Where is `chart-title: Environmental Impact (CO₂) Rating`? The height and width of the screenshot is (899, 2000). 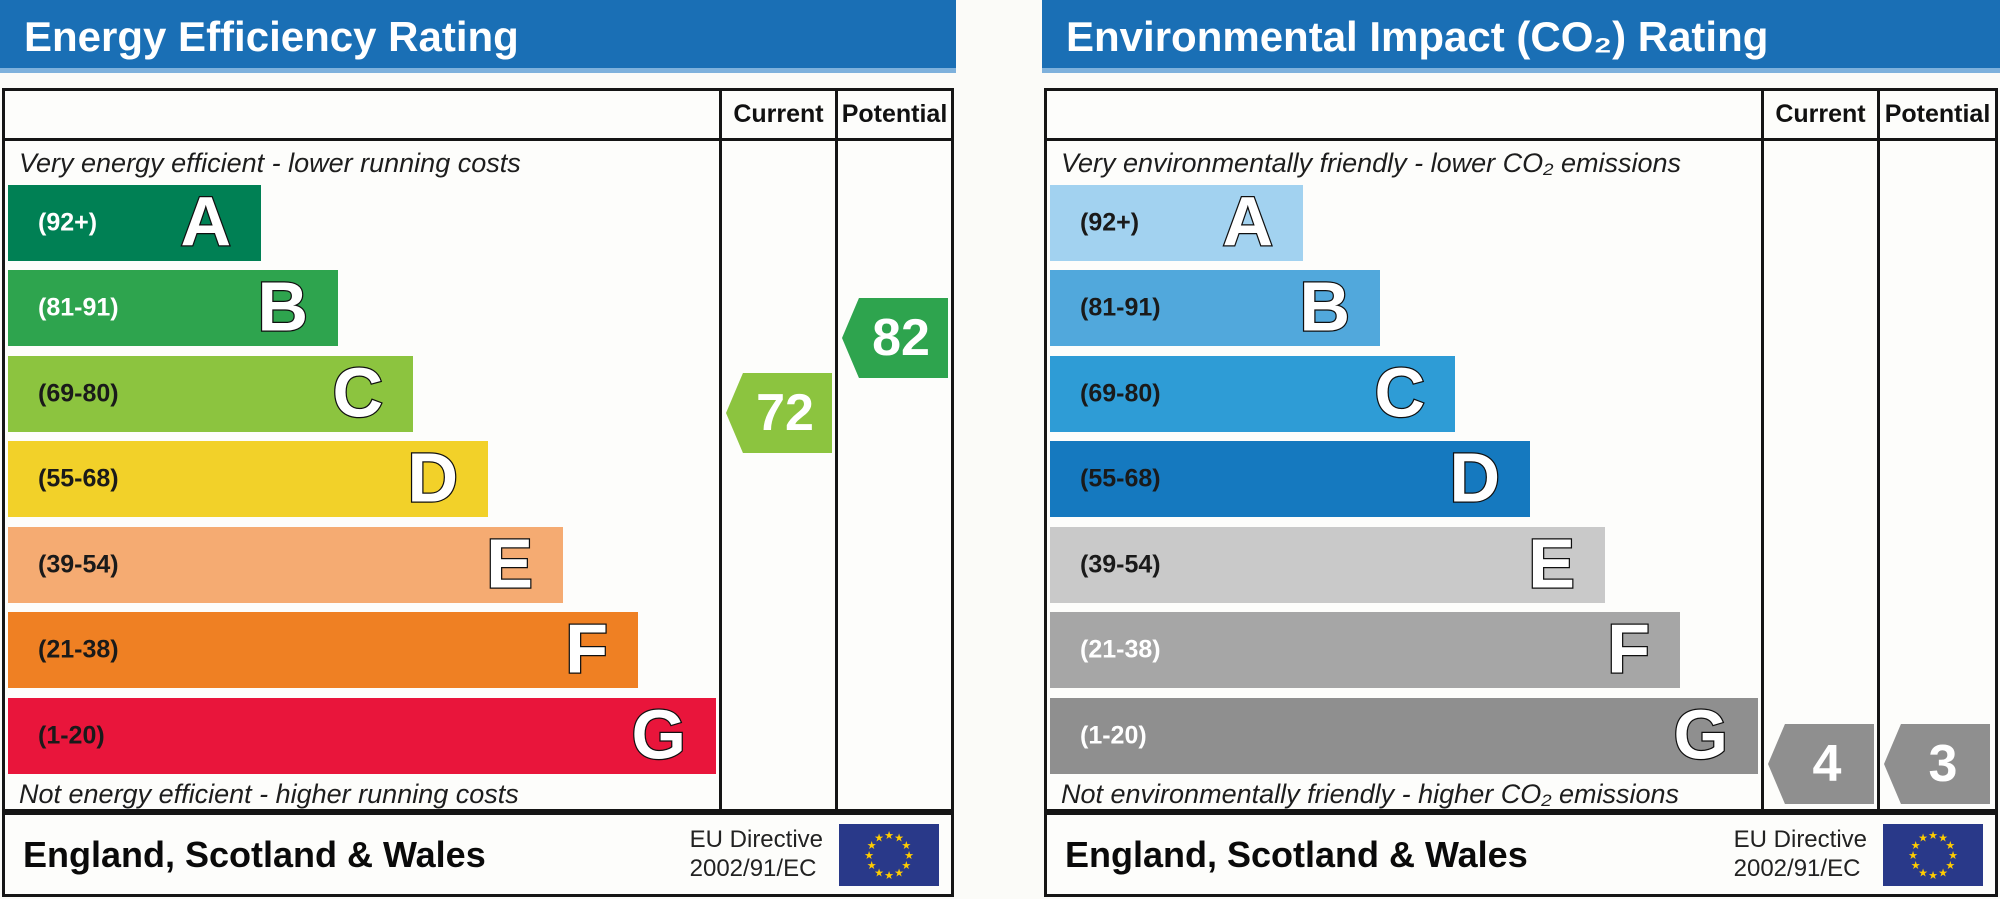
chart-title: Environmental Impact (CO₂) Rating is located at coordinates (1521, 36).